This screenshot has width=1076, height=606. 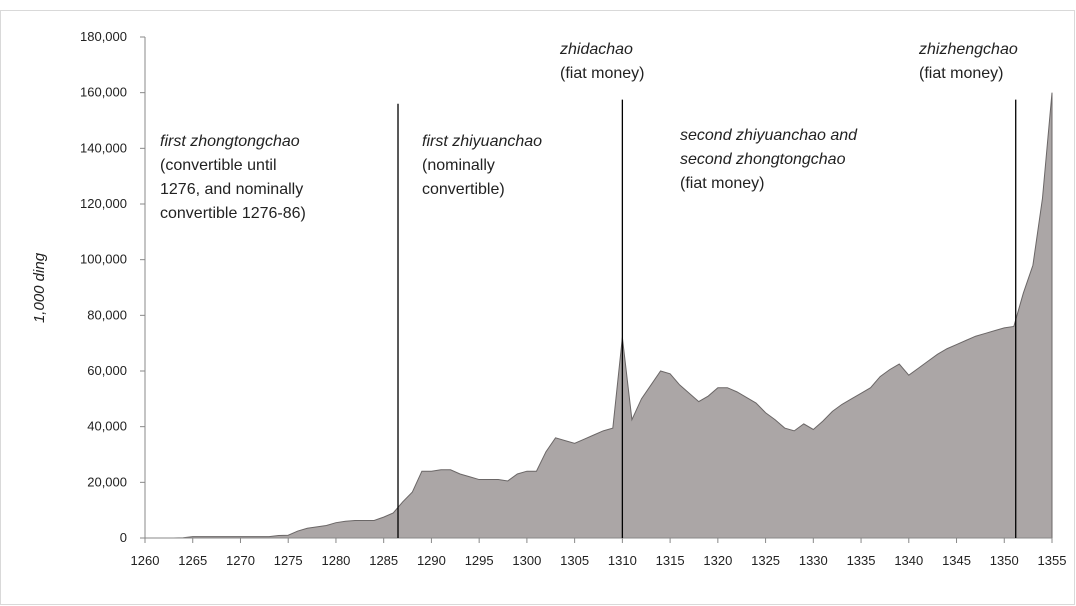 What do you see at coordinates (383, 560) in the screenshot?
I see `x-tick-label: 1285` at bounding box center [383, 560].